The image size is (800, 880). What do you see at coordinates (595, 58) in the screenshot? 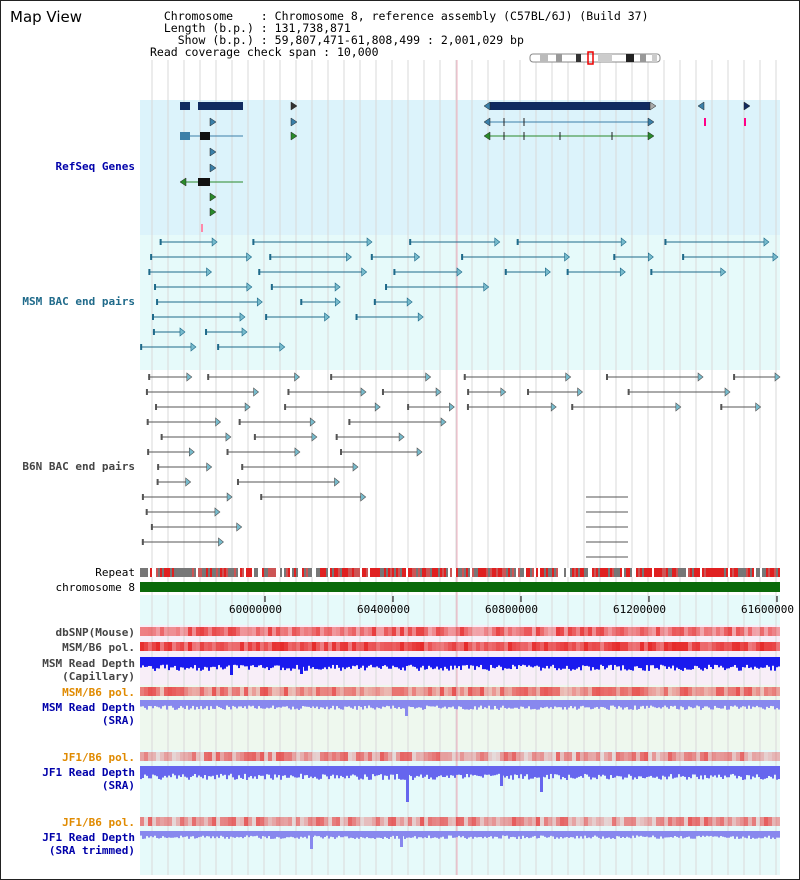
I see `chromosome-ideogram` at bounding box center [595, 58].